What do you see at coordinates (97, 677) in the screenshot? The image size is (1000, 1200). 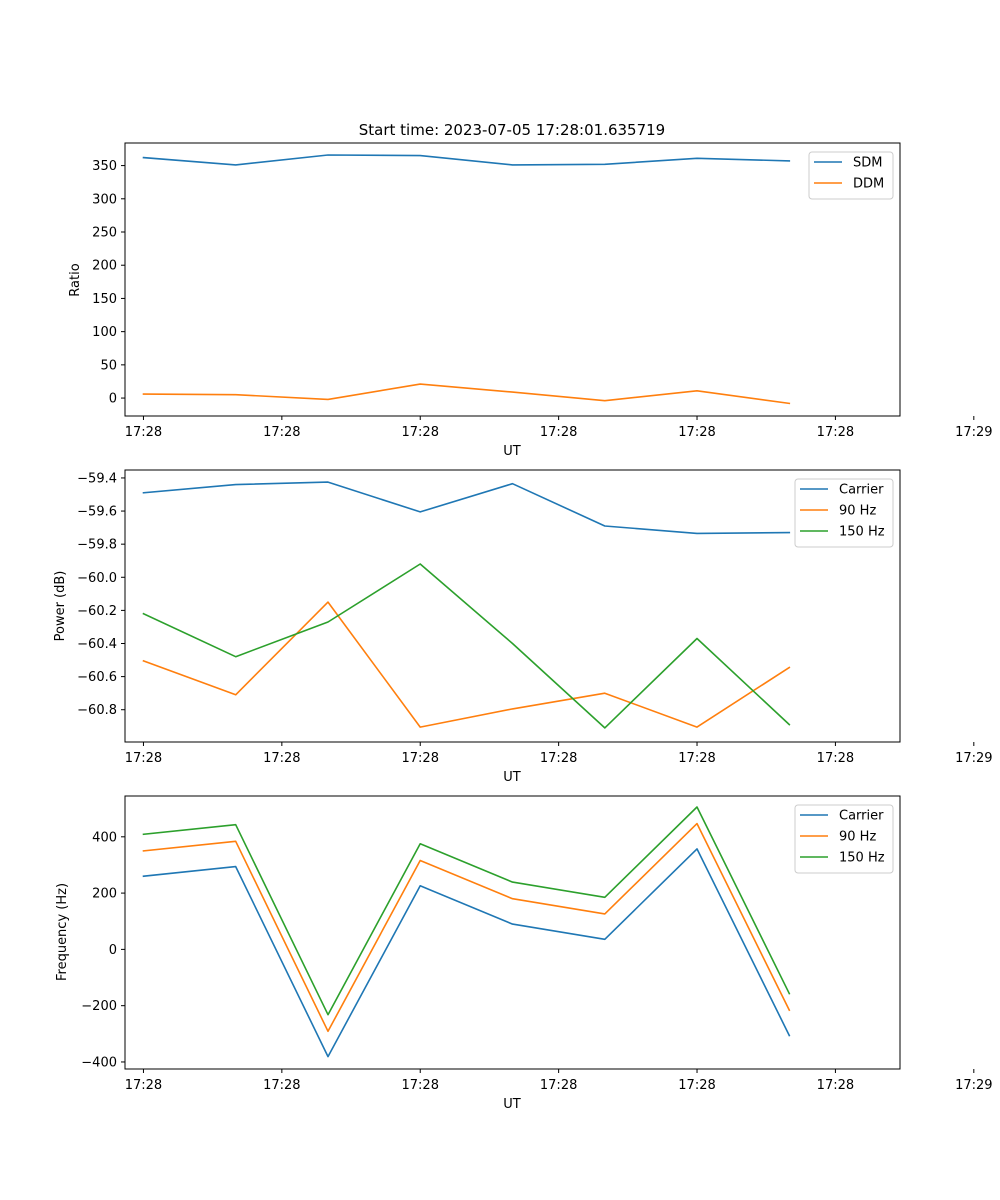 I see `power-y-tick-label-6: −60.6` at bounding box center [97, 677].